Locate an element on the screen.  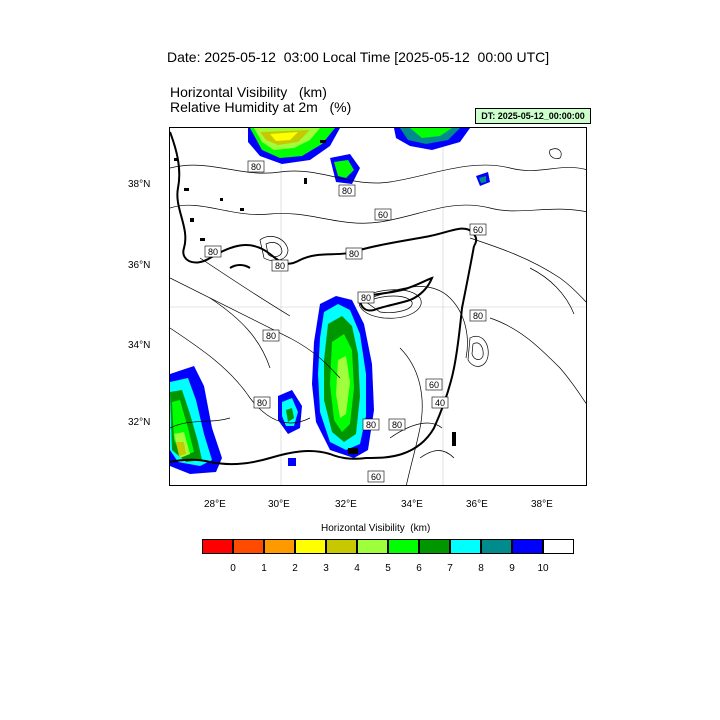
contour-label-text: 40 is located at coordinates (440, 403).